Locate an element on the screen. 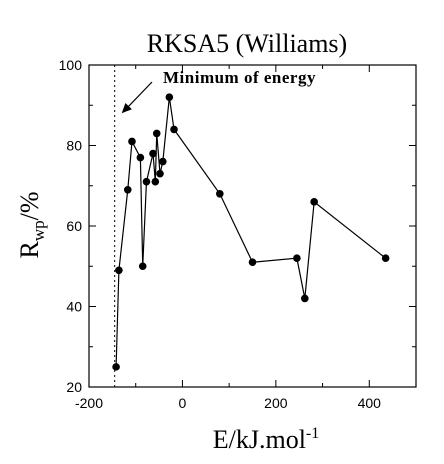 This screenshot has height=464, width=444. annotation-arrow-shaft is located at coordinates (139, 95).